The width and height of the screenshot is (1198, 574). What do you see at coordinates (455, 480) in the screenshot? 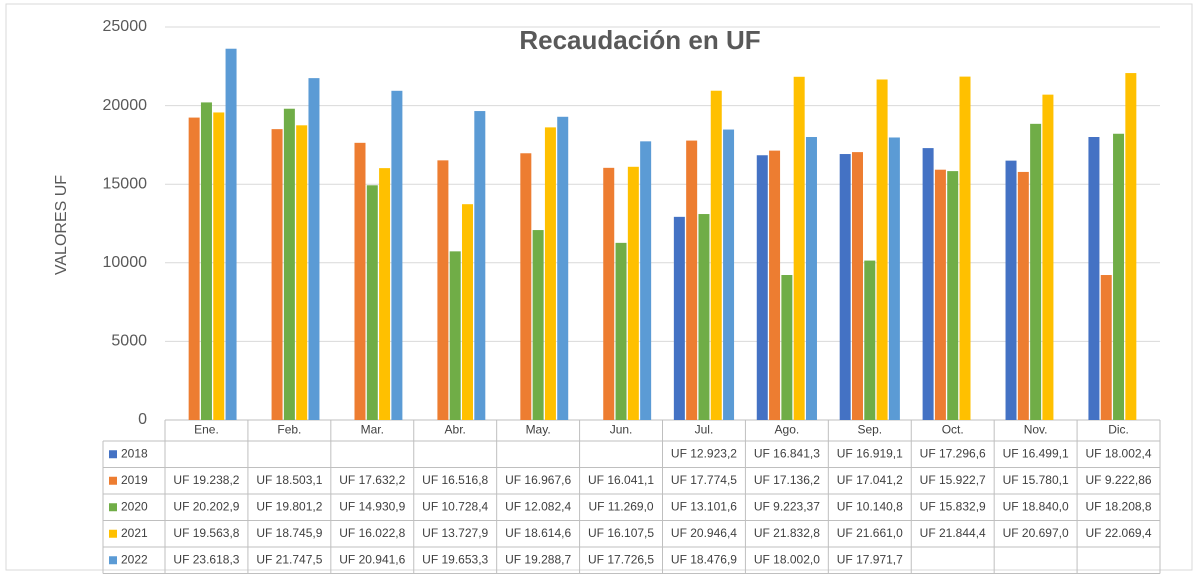
I see `table-cell: UF 16.516,8` at bounding box center [455, 480].